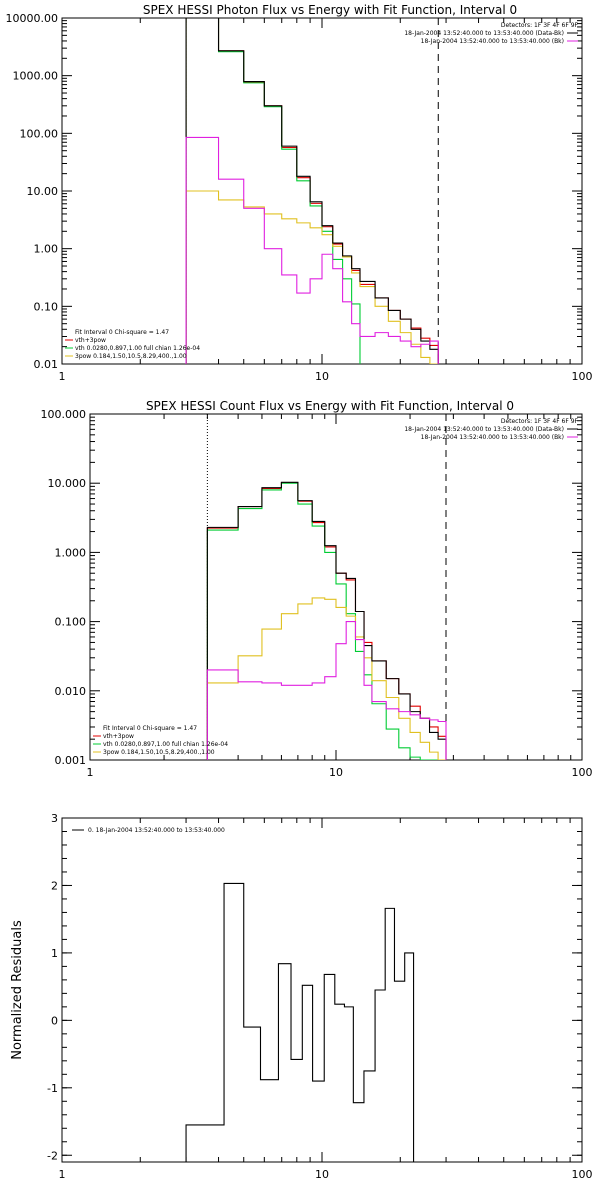 This screenshot has width=600, height=1200. I want to click on y-tick-label: 0.100, so click(71, 622).